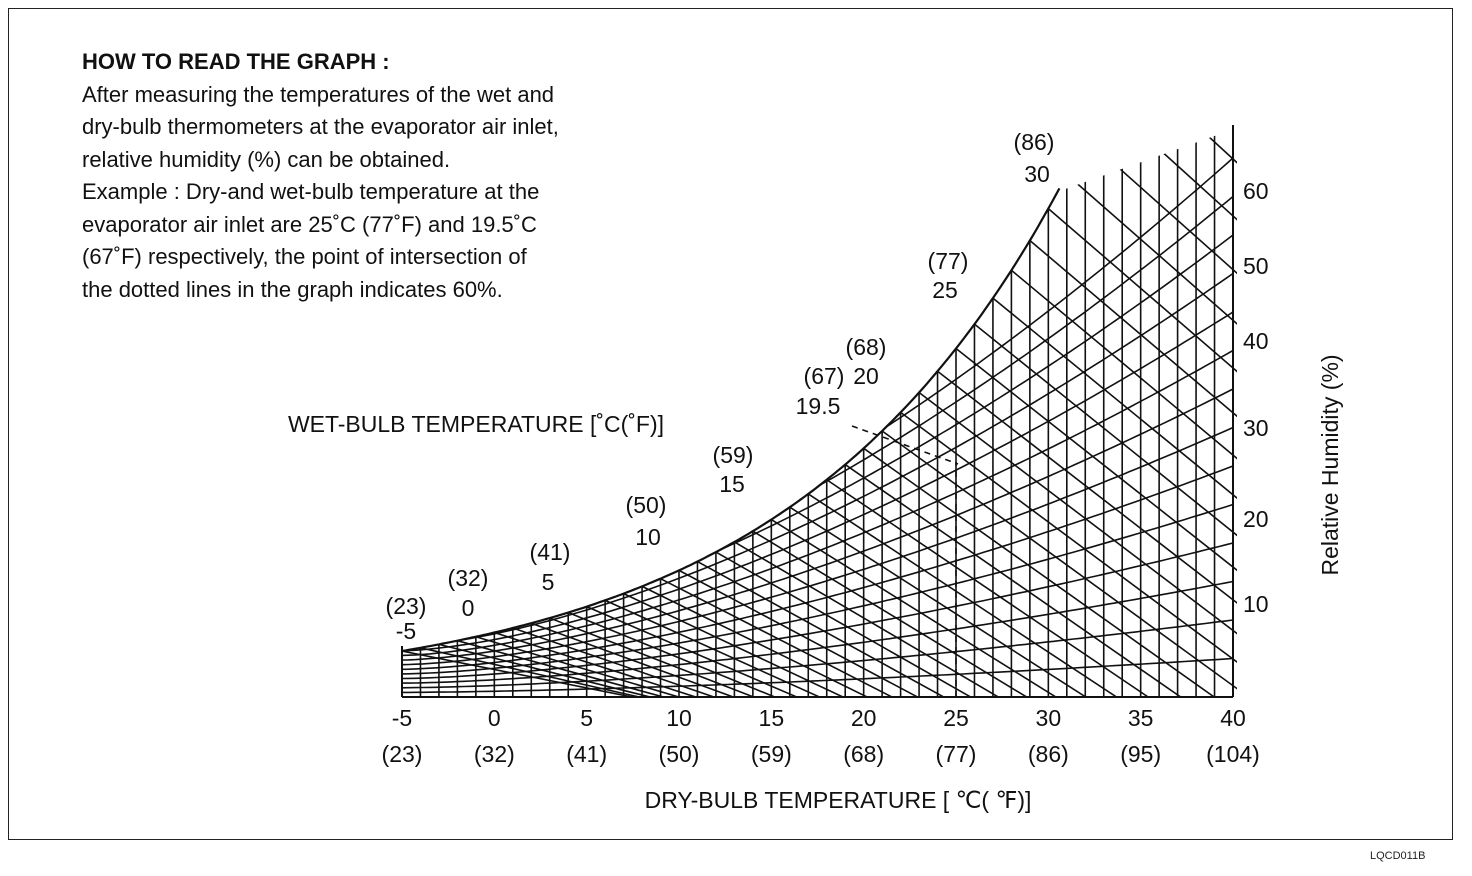 Image resolution: width=1472 pixels, height=876 pixels. Describe the element at coordinates (1256, 604) in the screenshot. I see `rh-tick-label: 10` at that location.